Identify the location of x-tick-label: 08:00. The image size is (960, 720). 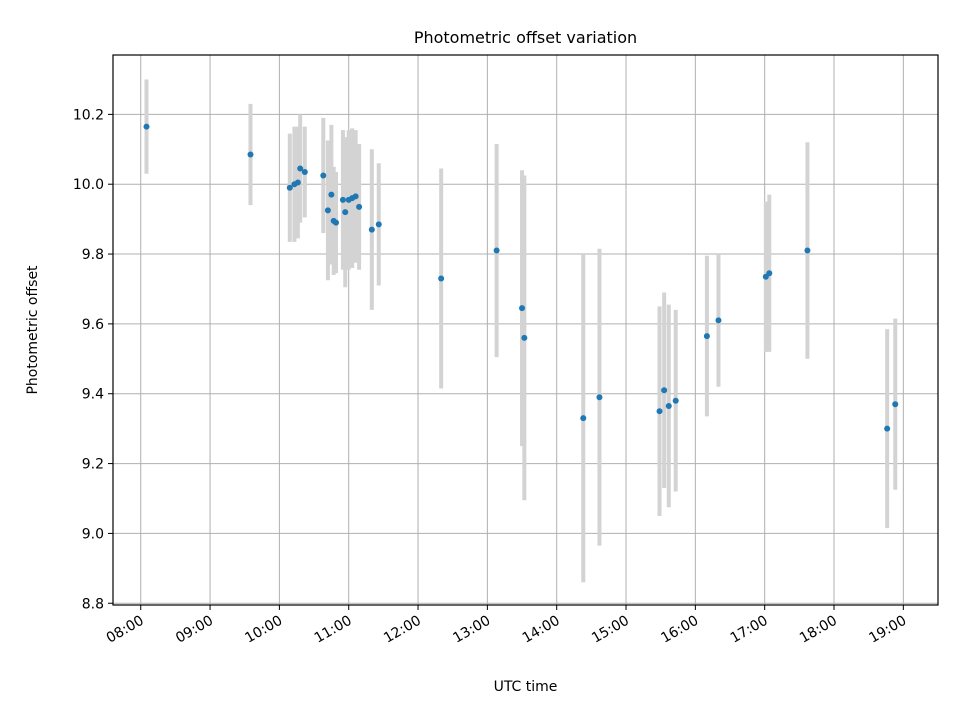
(125, 630).